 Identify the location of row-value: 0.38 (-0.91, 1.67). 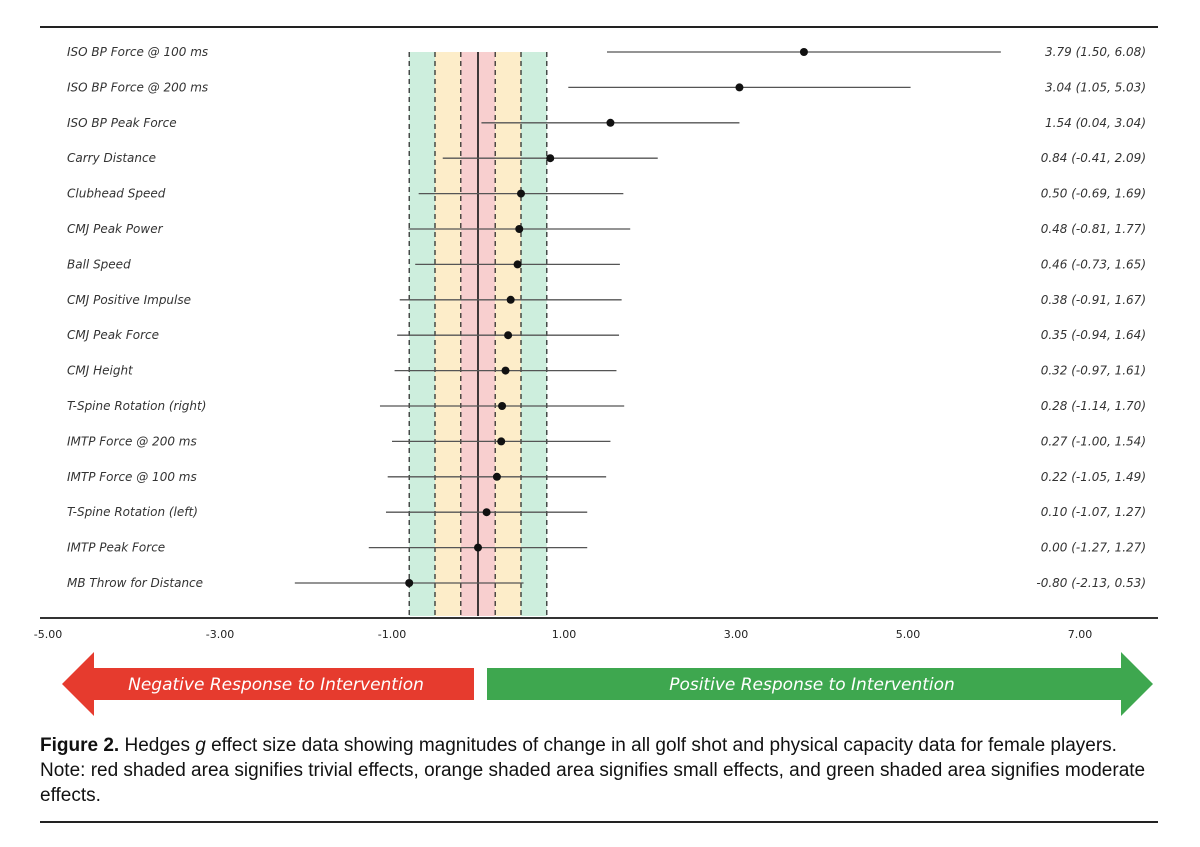
(1093, 300).